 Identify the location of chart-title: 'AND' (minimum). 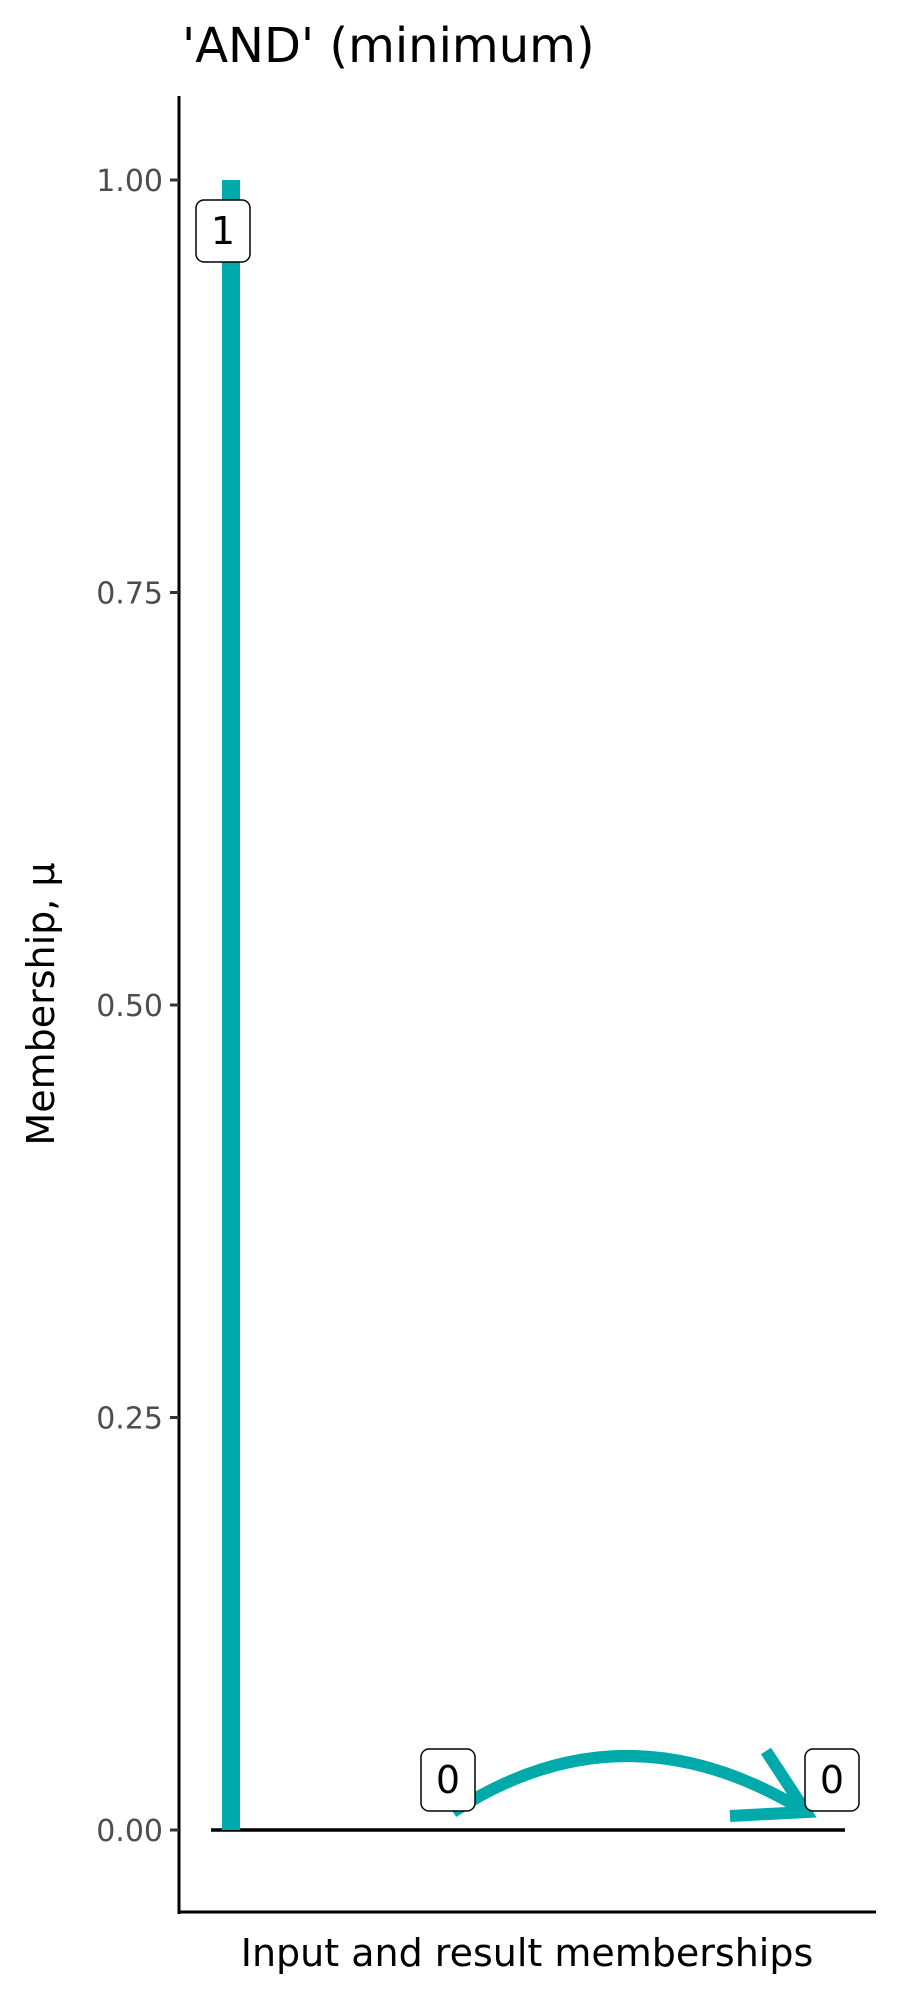
(388, 46).